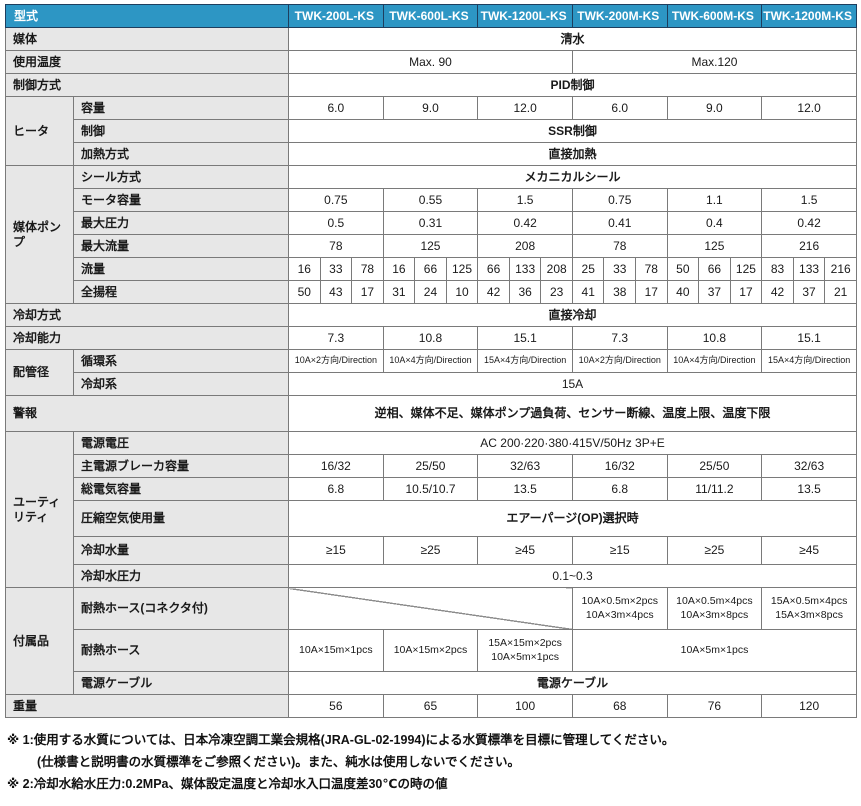 This screenshot has width=861, height=806. What do you see at coordinates (572, 683) in the screenshot?
I see `value-power-cable: 電源ケーブル` at bounding box center [572, 683].